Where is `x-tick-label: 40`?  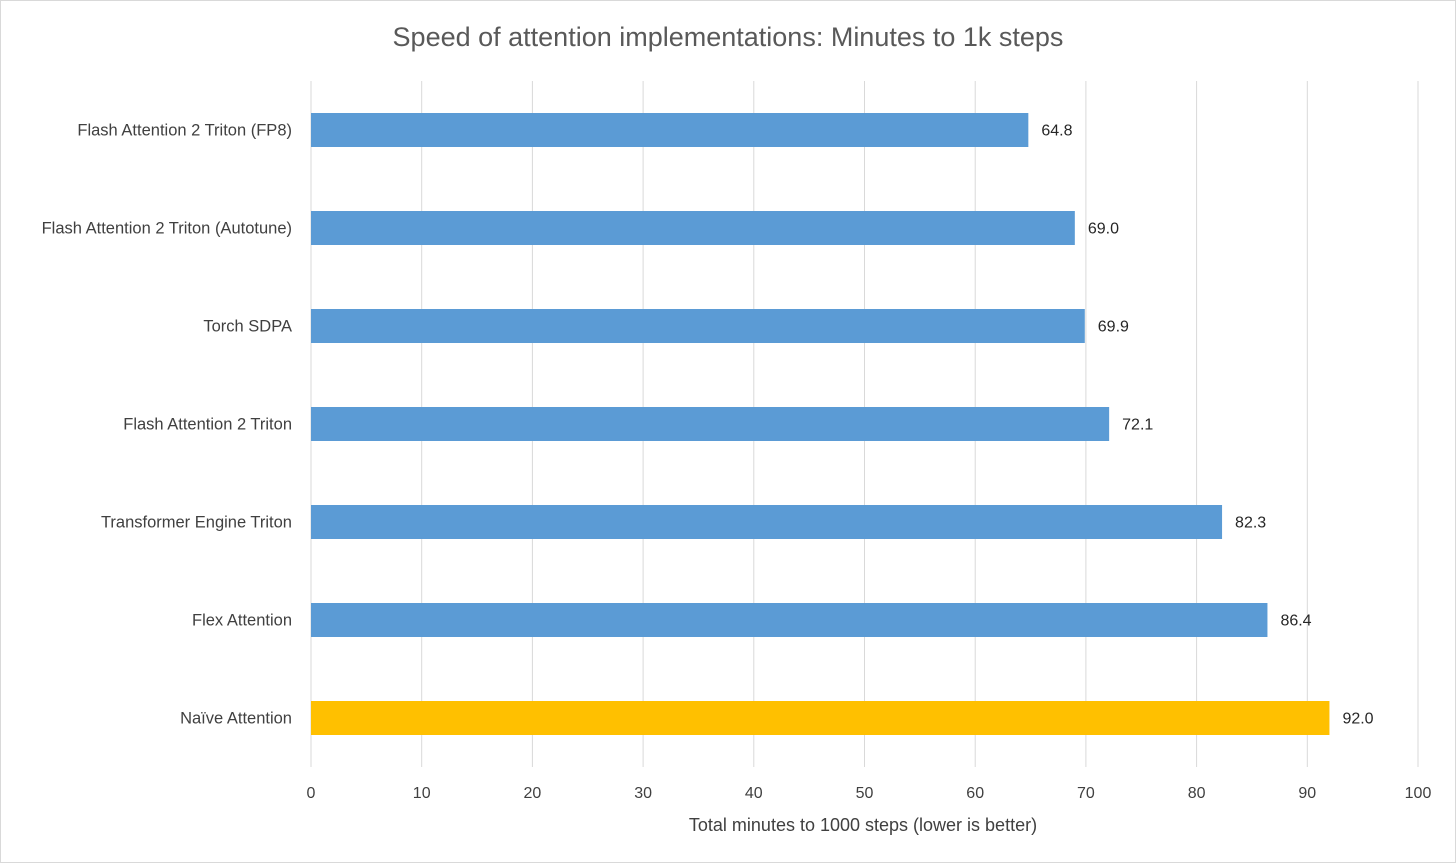
x-tick-label: 40 is located at coordinates (754, 793).